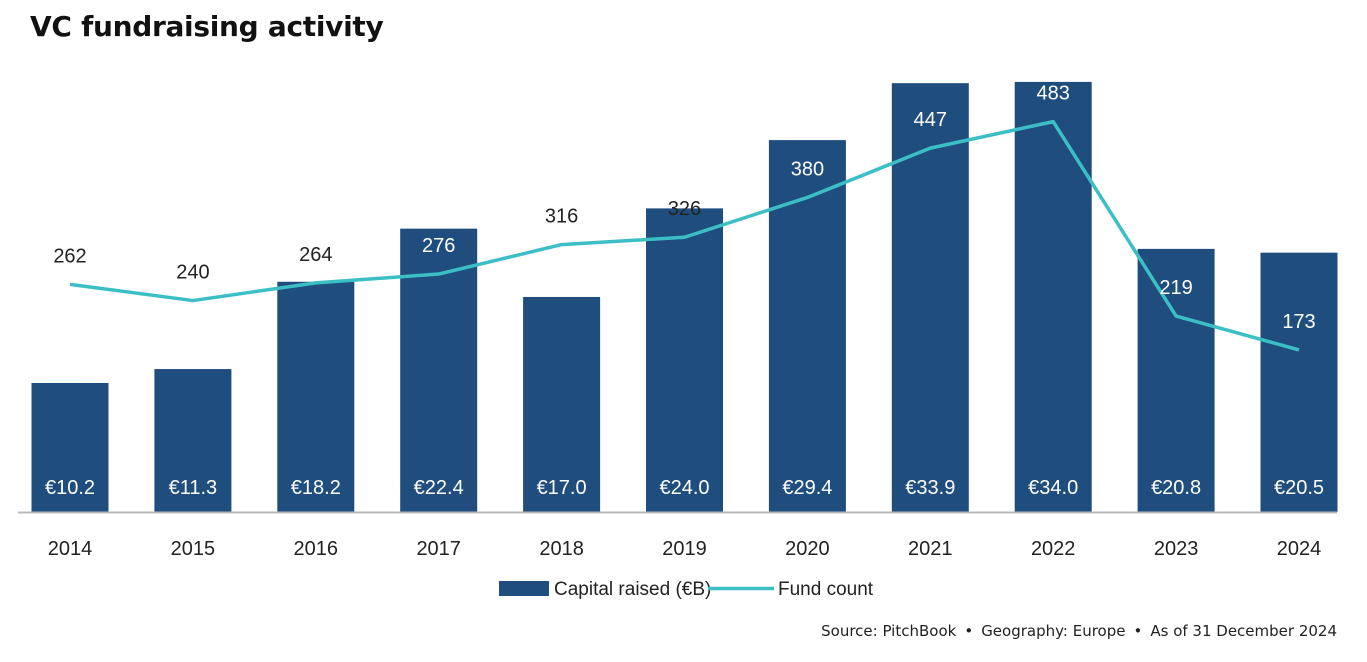 The width and height of the screenshot is (1367, 662). I want to click on x-tick-2019: 2019, so click(684, 549).